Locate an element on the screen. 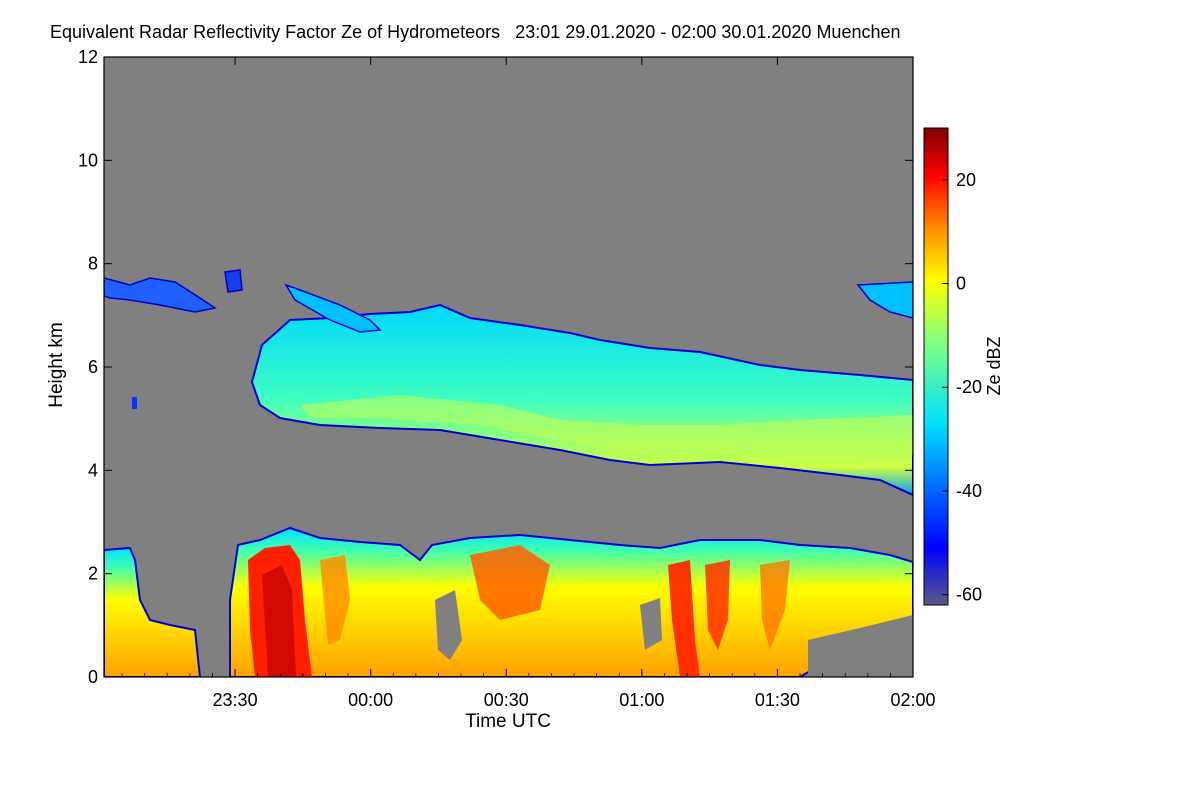 This screenshot has width=1200, height=800. y-axis-label: Height km is located at coordinates (56, 365).